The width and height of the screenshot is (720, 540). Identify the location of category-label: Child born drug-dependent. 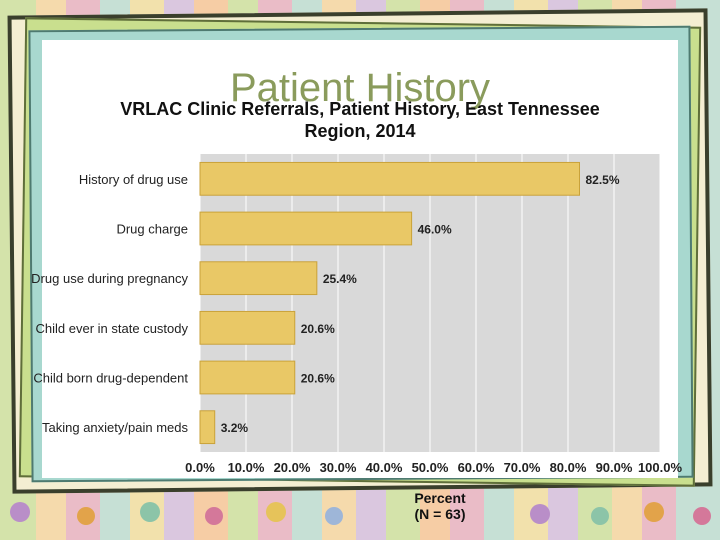
(110, 378).